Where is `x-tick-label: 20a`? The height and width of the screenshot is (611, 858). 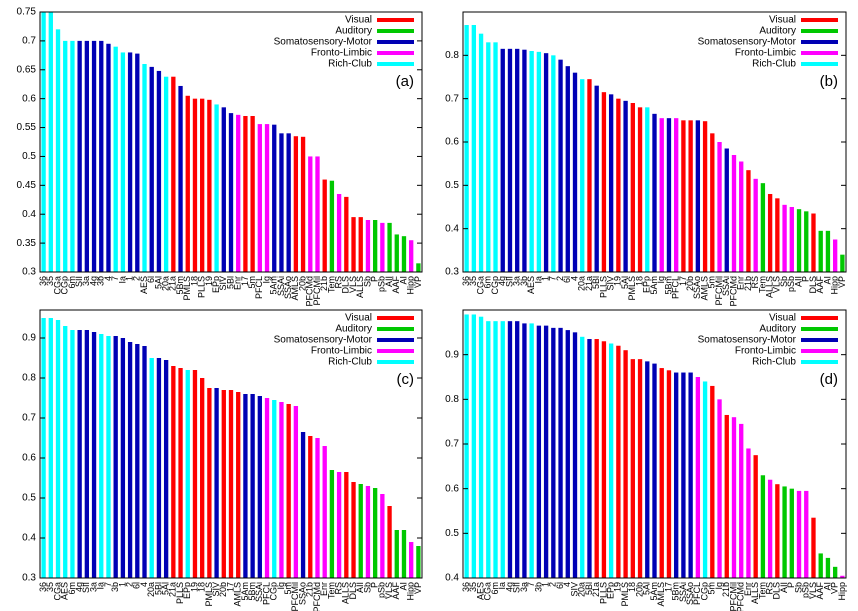
x-tick-label: 20a is located at coordinates (166, 283).